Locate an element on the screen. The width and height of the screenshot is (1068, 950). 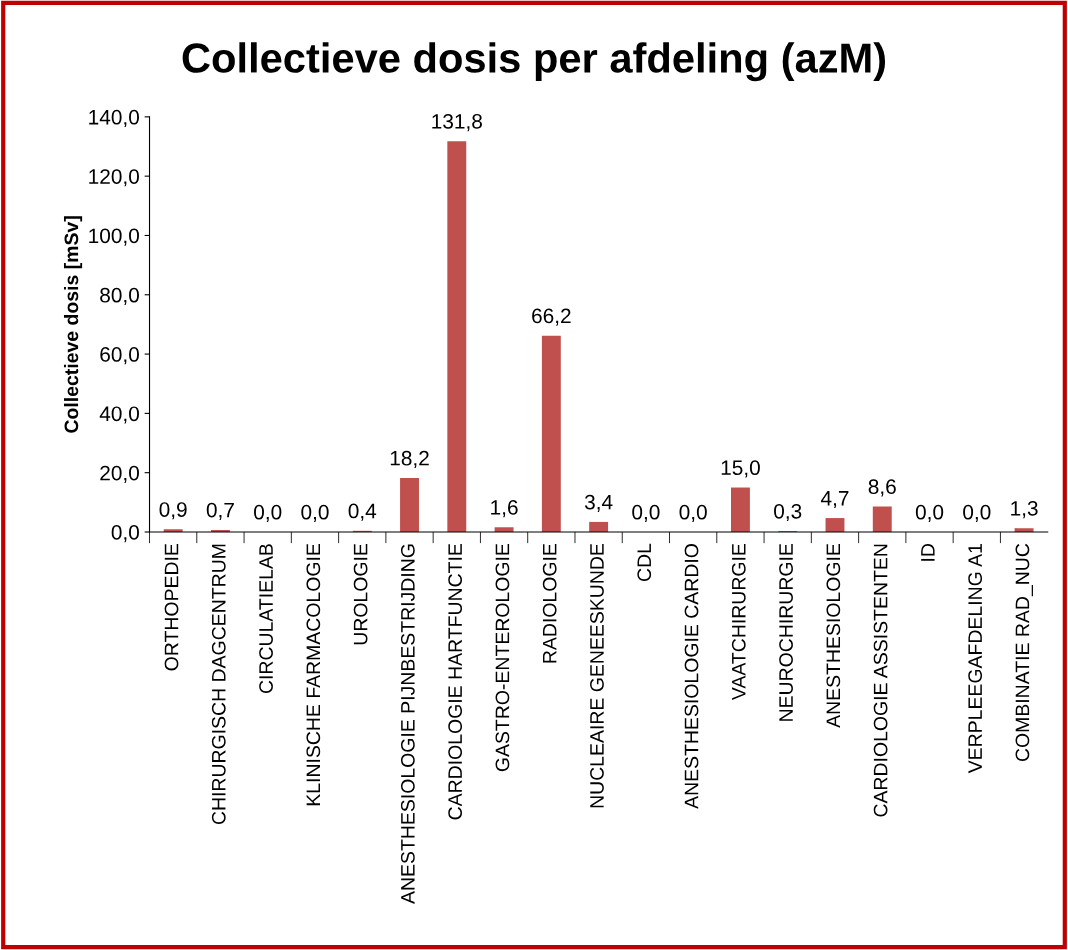
y-tick-label: 40,0 is located at coordinates (119, 415).